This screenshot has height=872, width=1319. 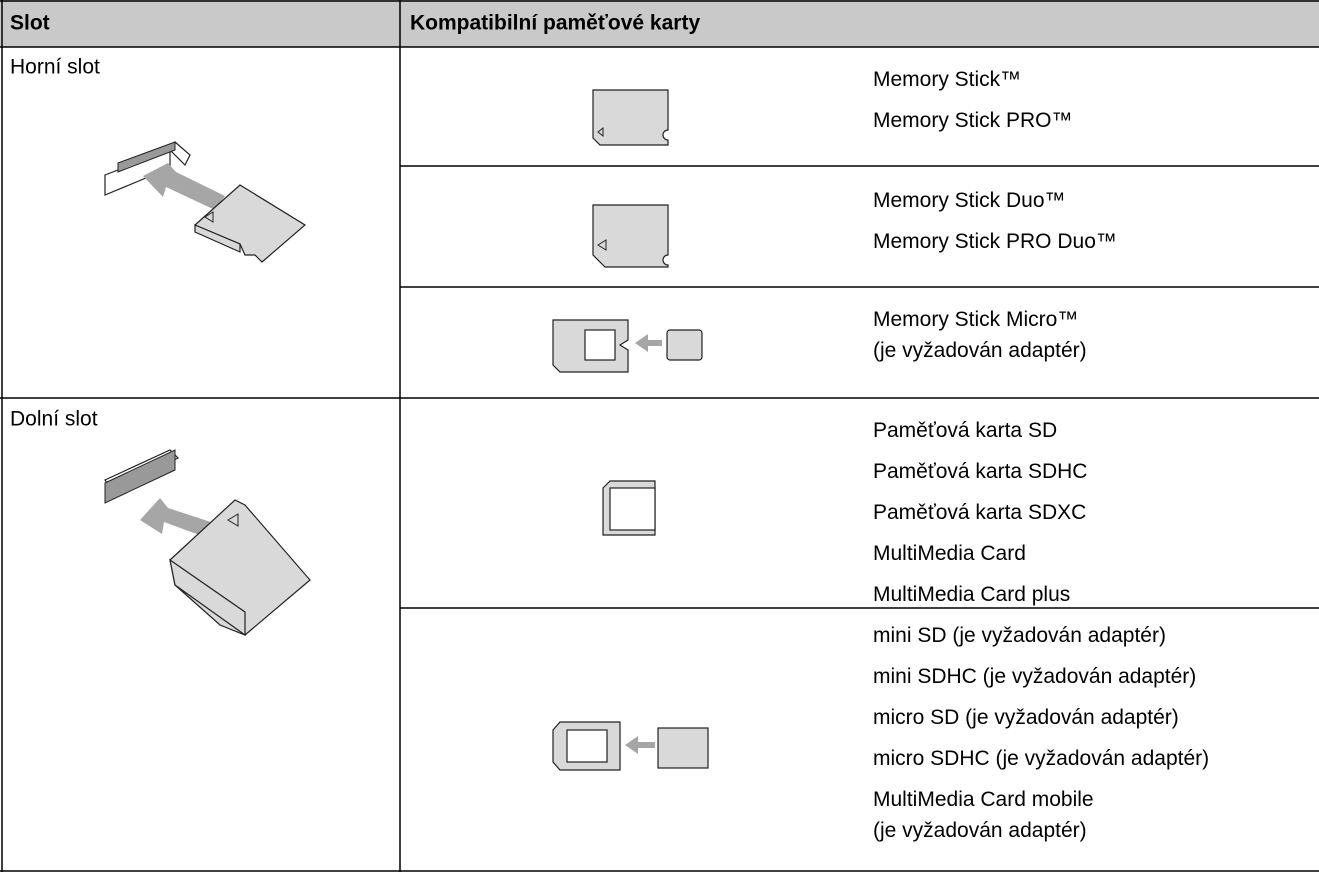 What do you see at coordinates (965, 430) in the screenshot?
I see `card-name: Paměťová karta SD` at bounding box center [965, 430].